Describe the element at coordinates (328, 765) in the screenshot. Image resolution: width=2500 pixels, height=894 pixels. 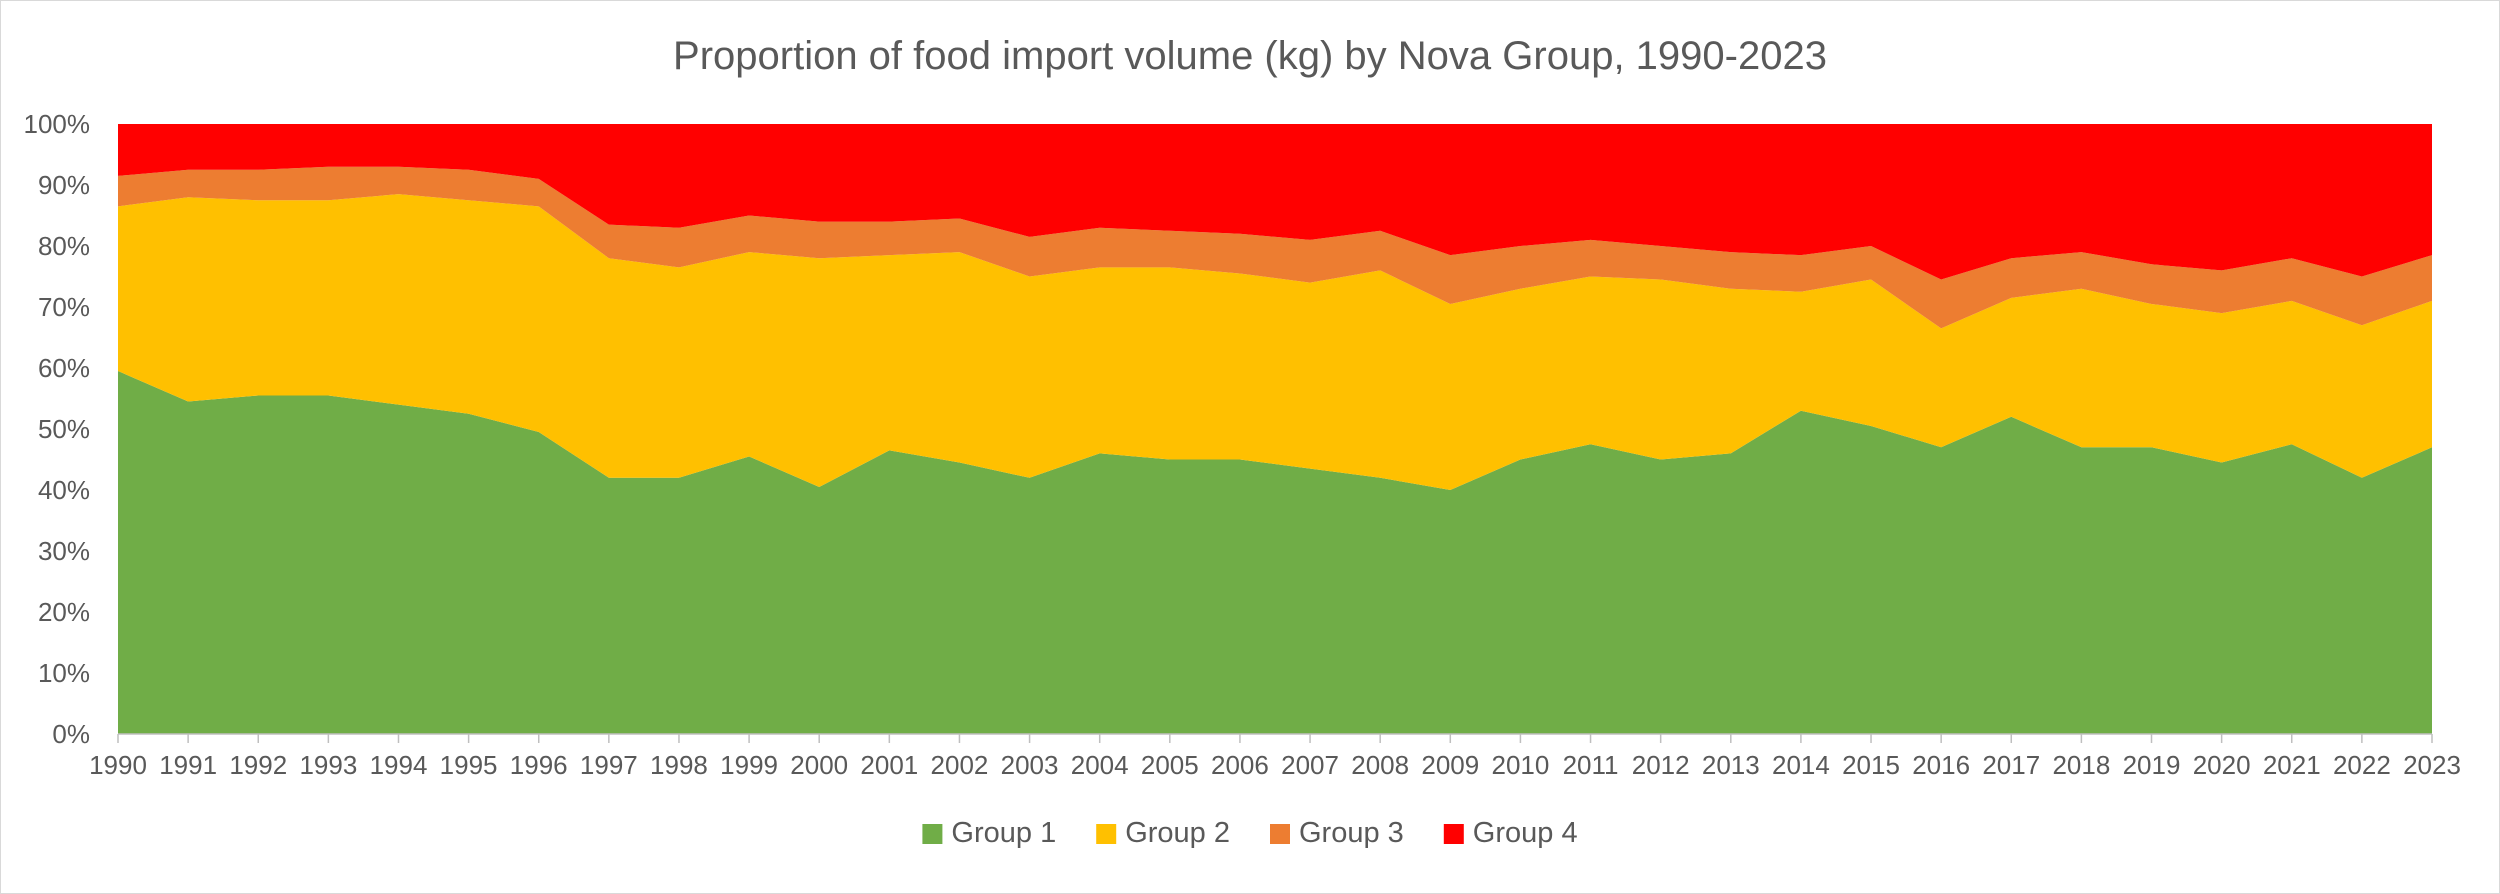
I see `x-tick-label: 1993` at that location.